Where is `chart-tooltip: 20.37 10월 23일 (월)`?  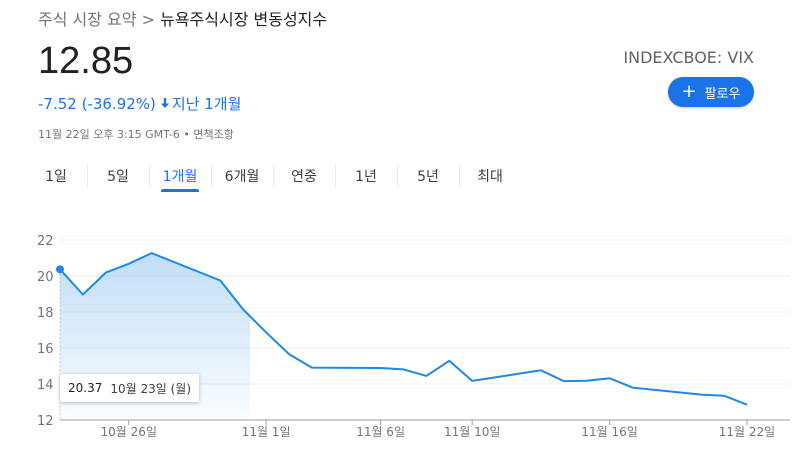 chart-tooltip: 20.37 10월 23일 (월) is located at coordinates (130, 388).